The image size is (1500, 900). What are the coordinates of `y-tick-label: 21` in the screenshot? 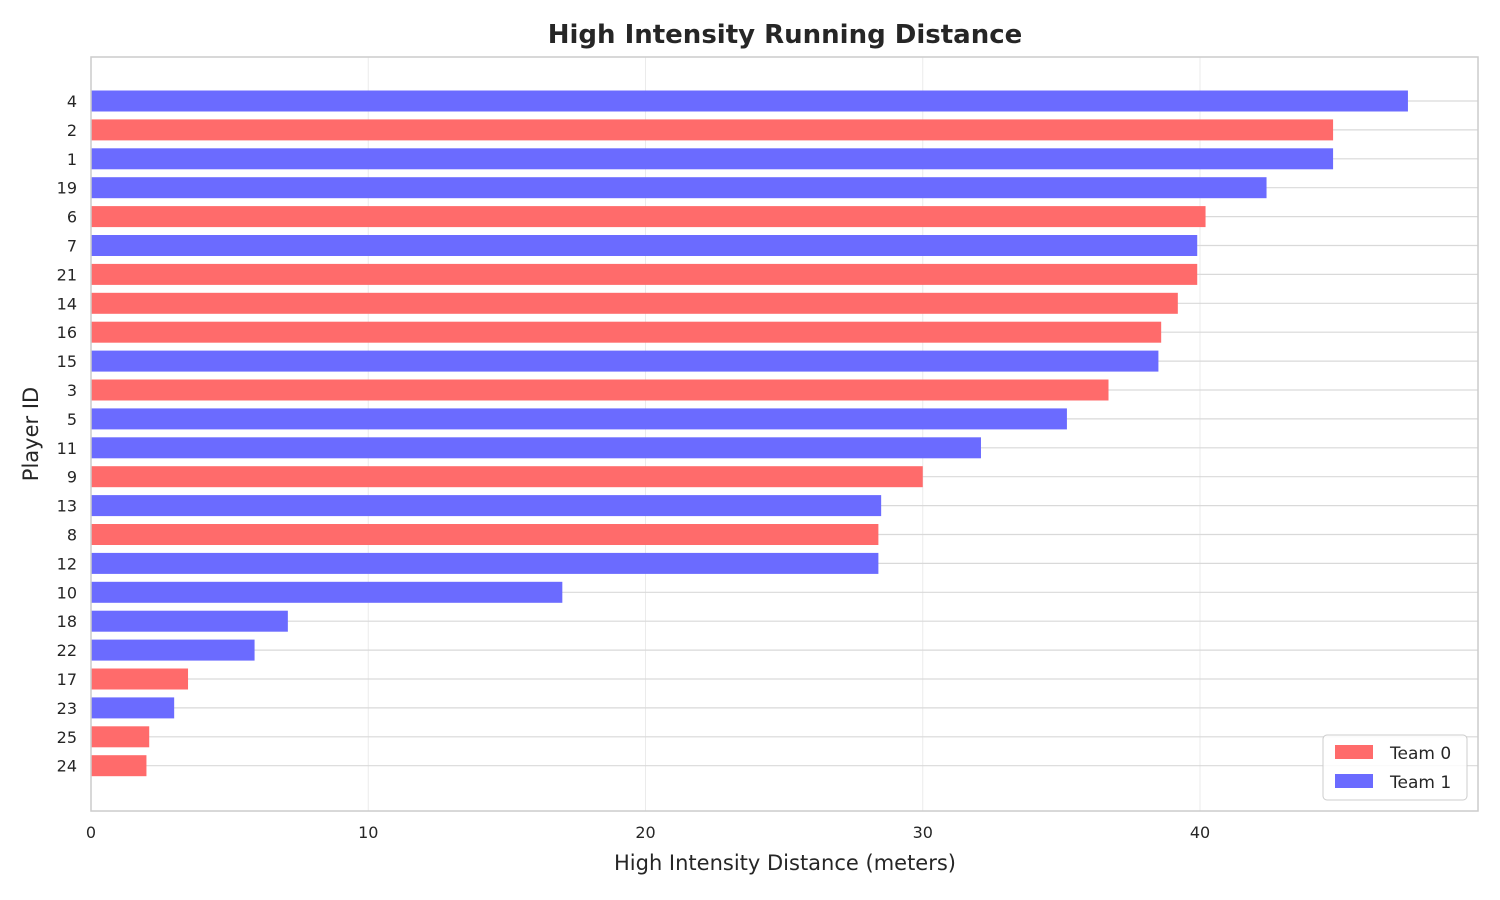 It's located at (67, 274).